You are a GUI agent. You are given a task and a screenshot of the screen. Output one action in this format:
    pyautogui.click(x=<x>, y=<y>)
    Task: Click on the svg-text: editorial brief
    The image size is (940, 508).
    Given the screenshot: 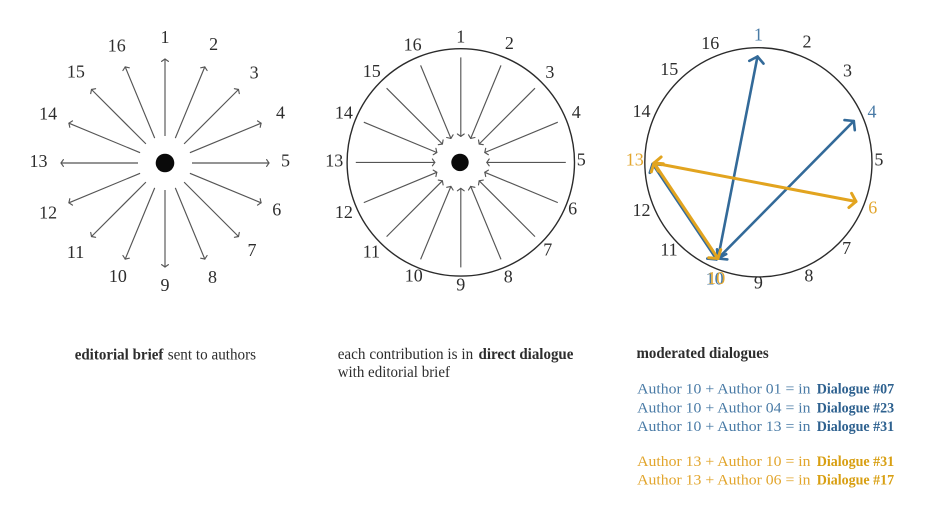 What is the action you would take?
    pyautogui.click(x=120, y=355)
    